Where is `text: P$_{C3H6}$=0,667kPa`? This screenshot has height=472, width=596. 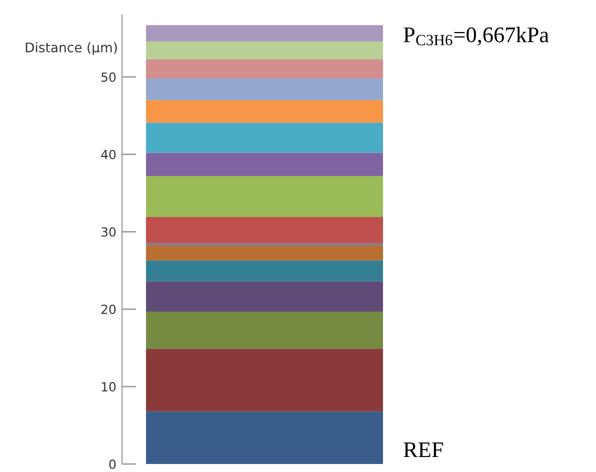
text: P$_{C3H6}$=0,667kPa is located at coordinates (476, 36).